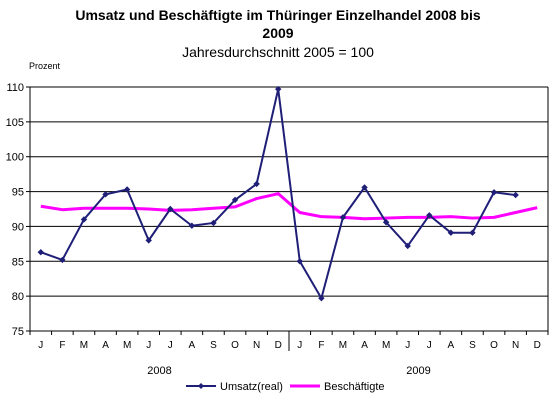  What do you see at coordinates (159, 371) in the screenshot?
I see `year-label-2008: 2008` at bounding box center [159, 371].